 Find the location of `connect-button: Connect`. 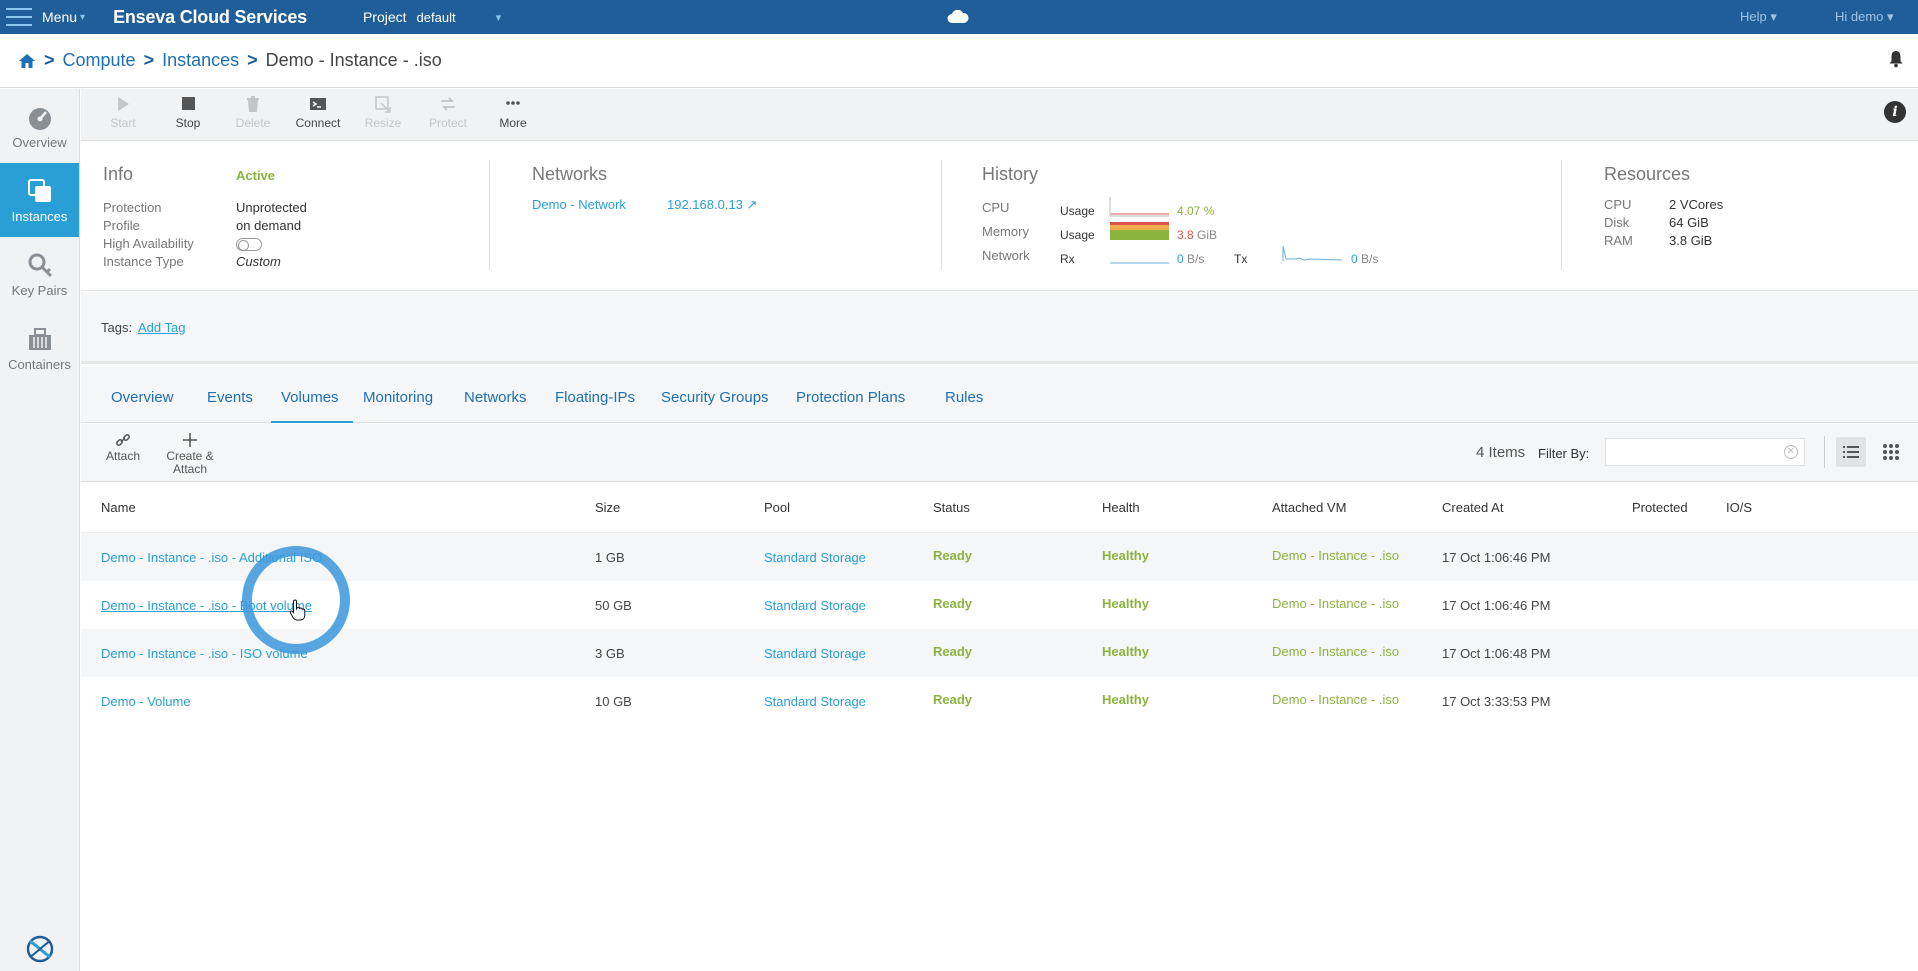

connect-button: Connect is located at coordinates (318, 112).